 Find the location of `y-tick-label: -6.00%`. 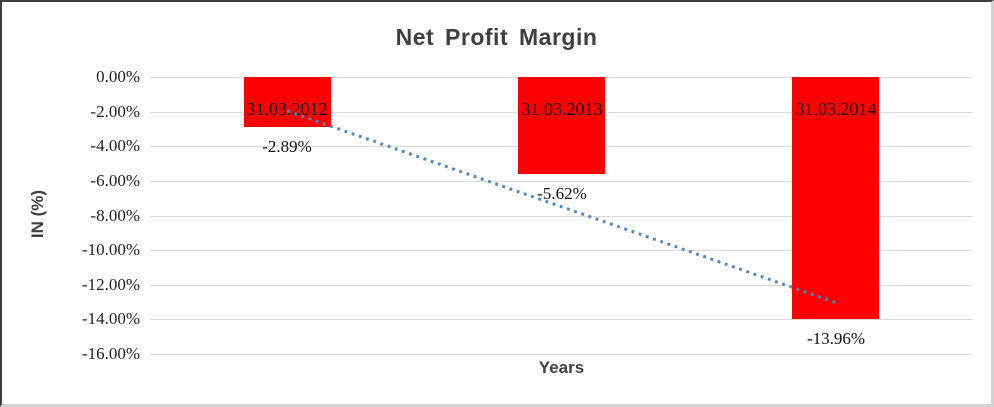

y-tick-label: -6.00% is located at coordinates (115, 180).